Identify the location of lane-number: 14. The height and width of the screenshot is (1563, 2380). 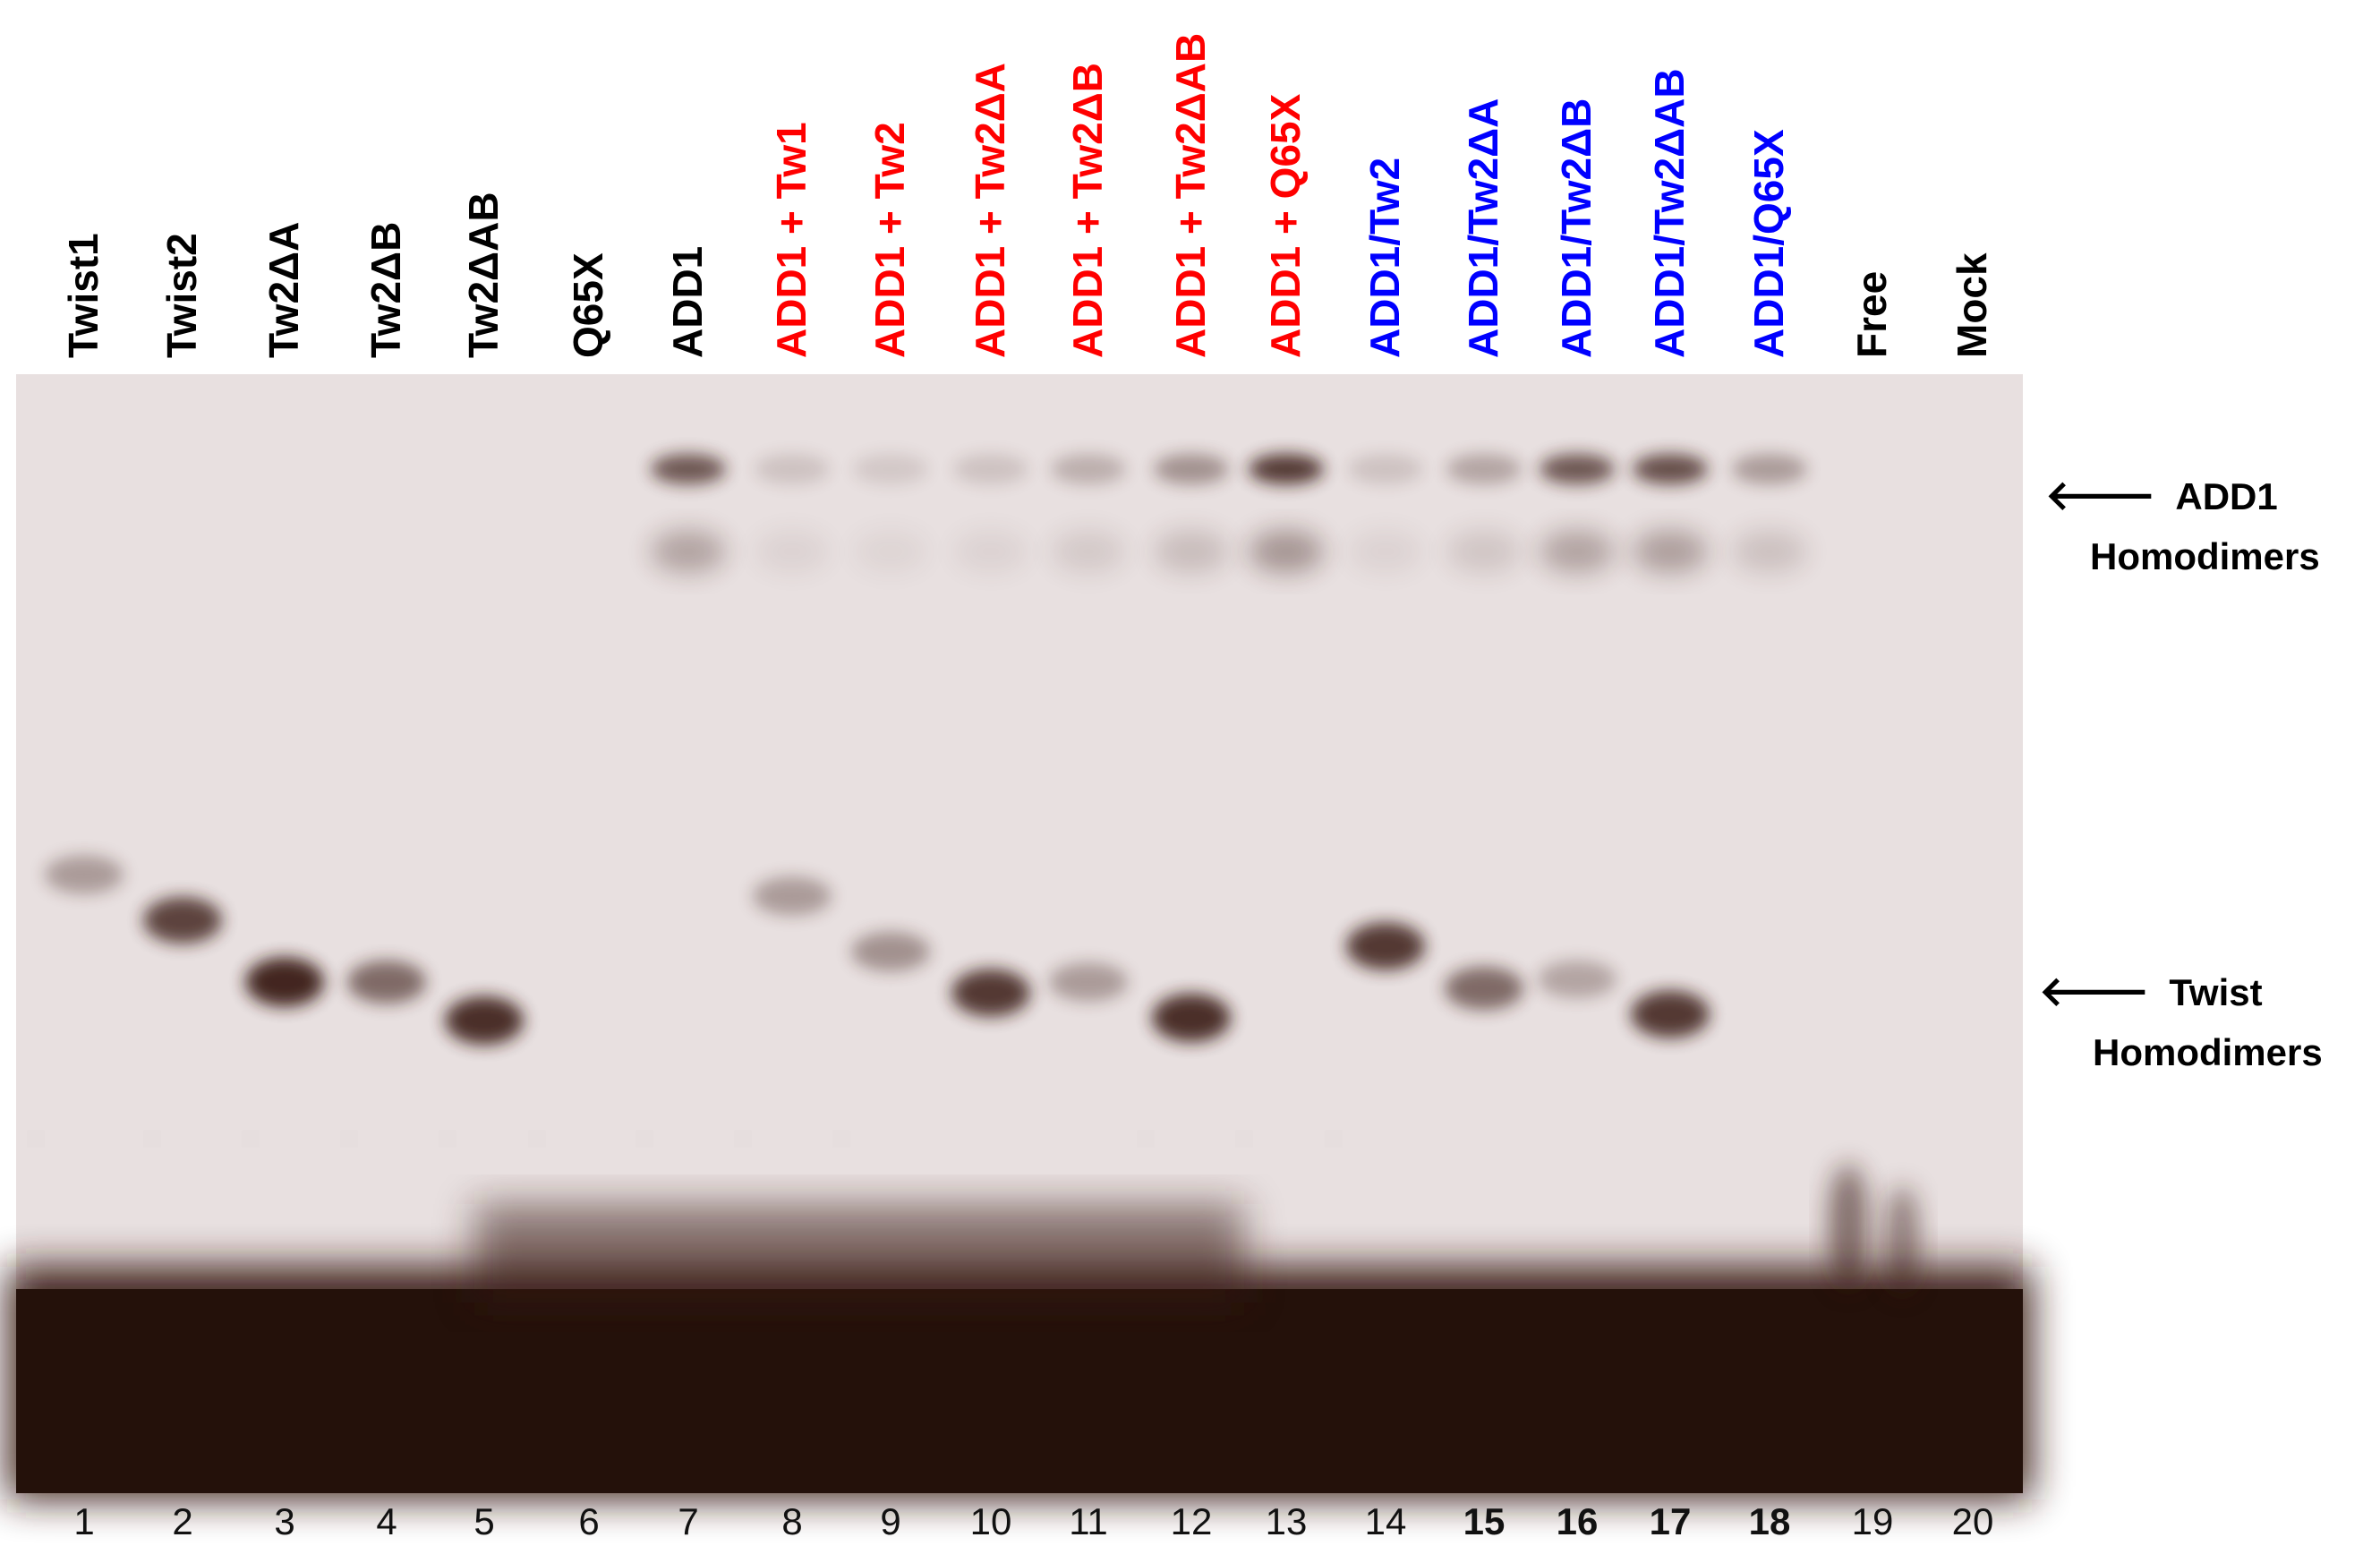
(1386, 1521).